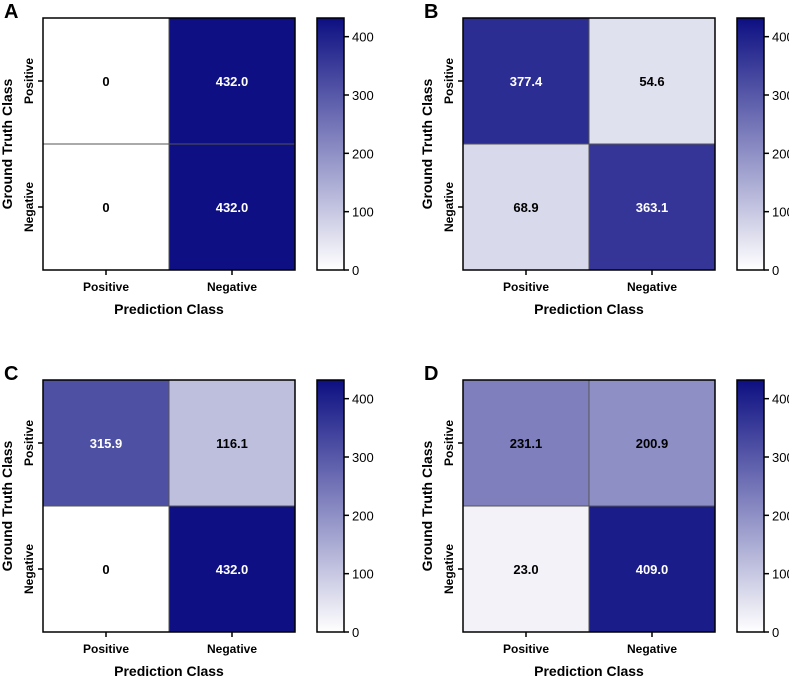  What do you see at coordinates (11, 374) in the screenshot?
I see `panel-letter: C` at bounding box center [11, 374].